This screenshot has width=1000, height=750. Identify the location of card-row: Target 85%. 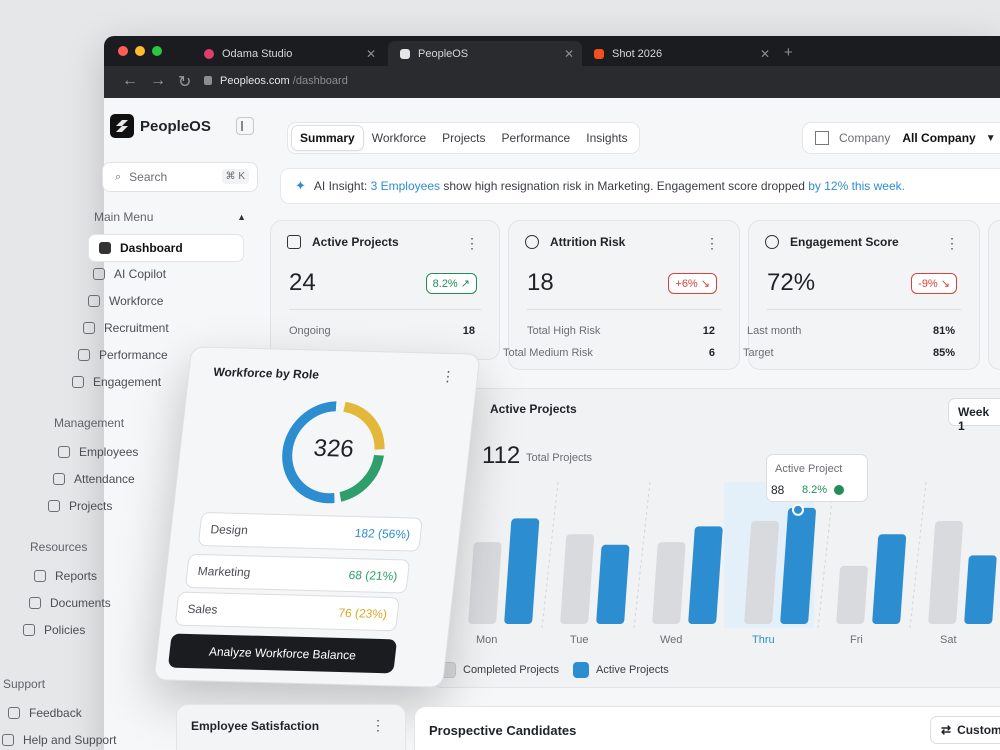
(849, 353).